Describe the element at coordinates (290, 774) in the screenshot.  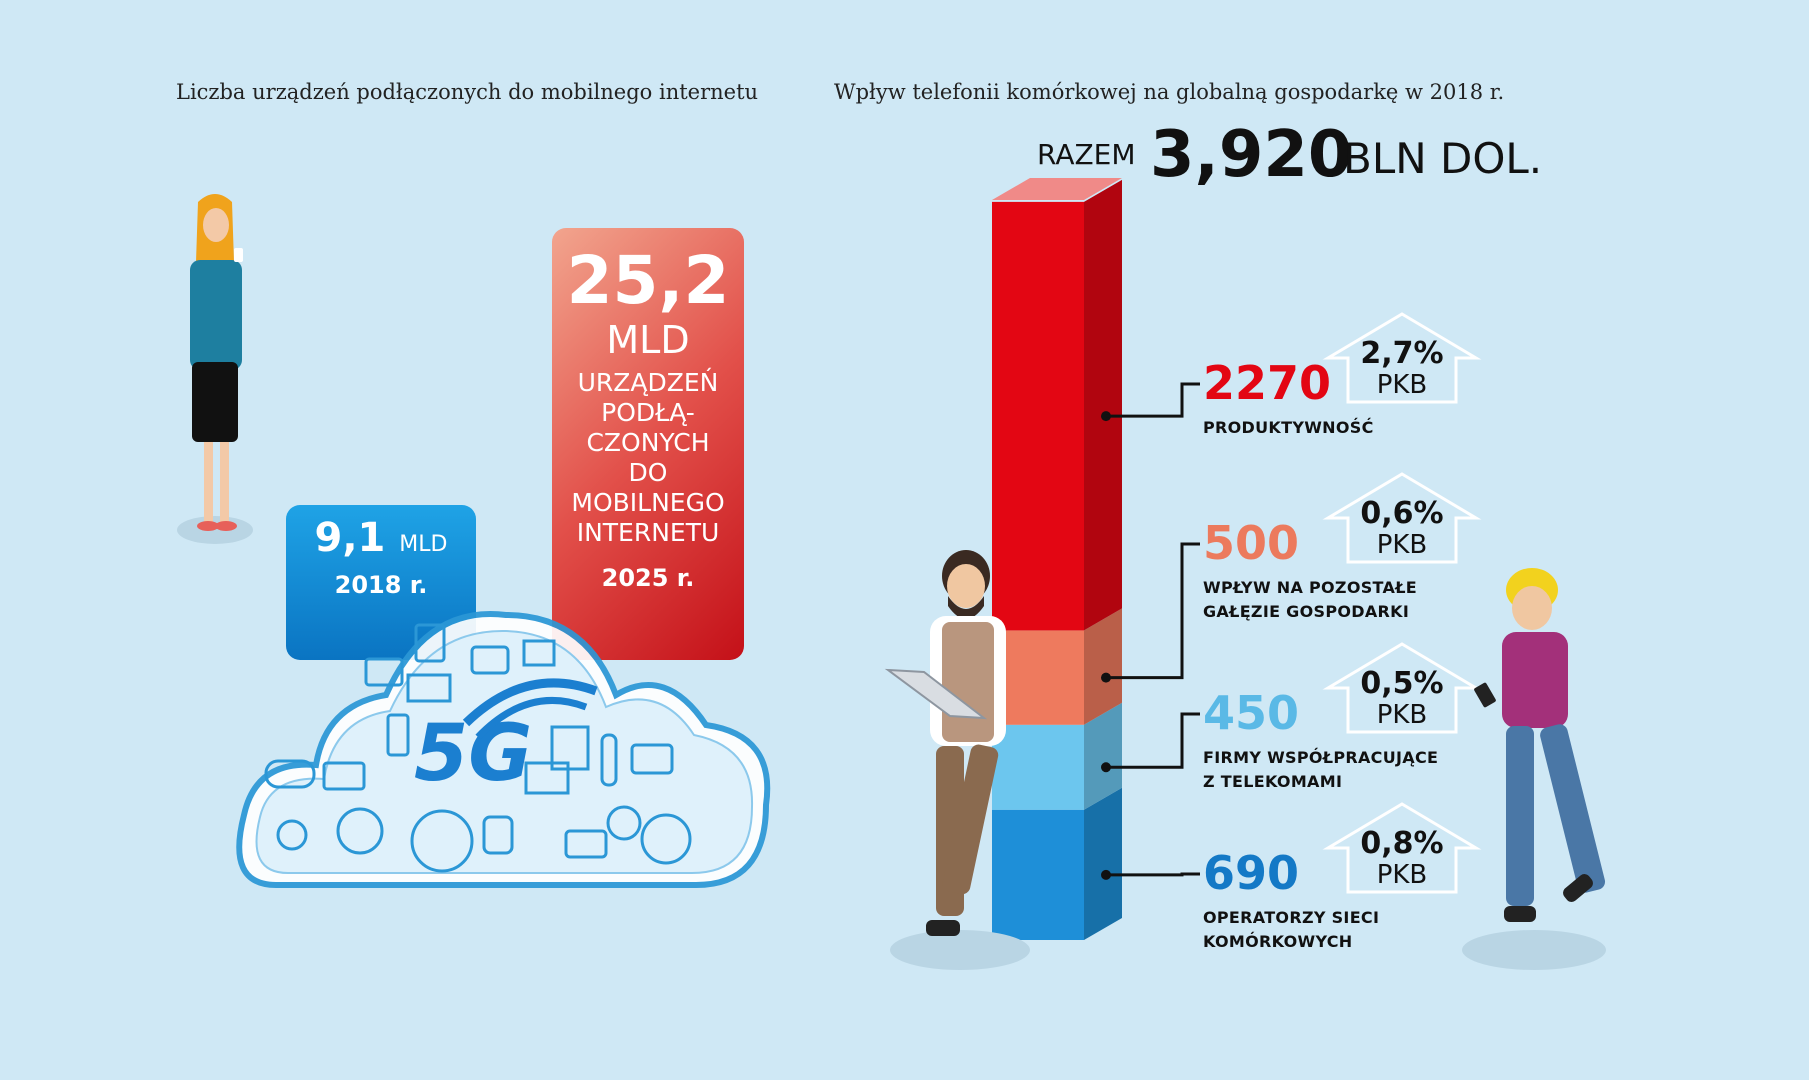
I see `gamepad-icon` at that location.